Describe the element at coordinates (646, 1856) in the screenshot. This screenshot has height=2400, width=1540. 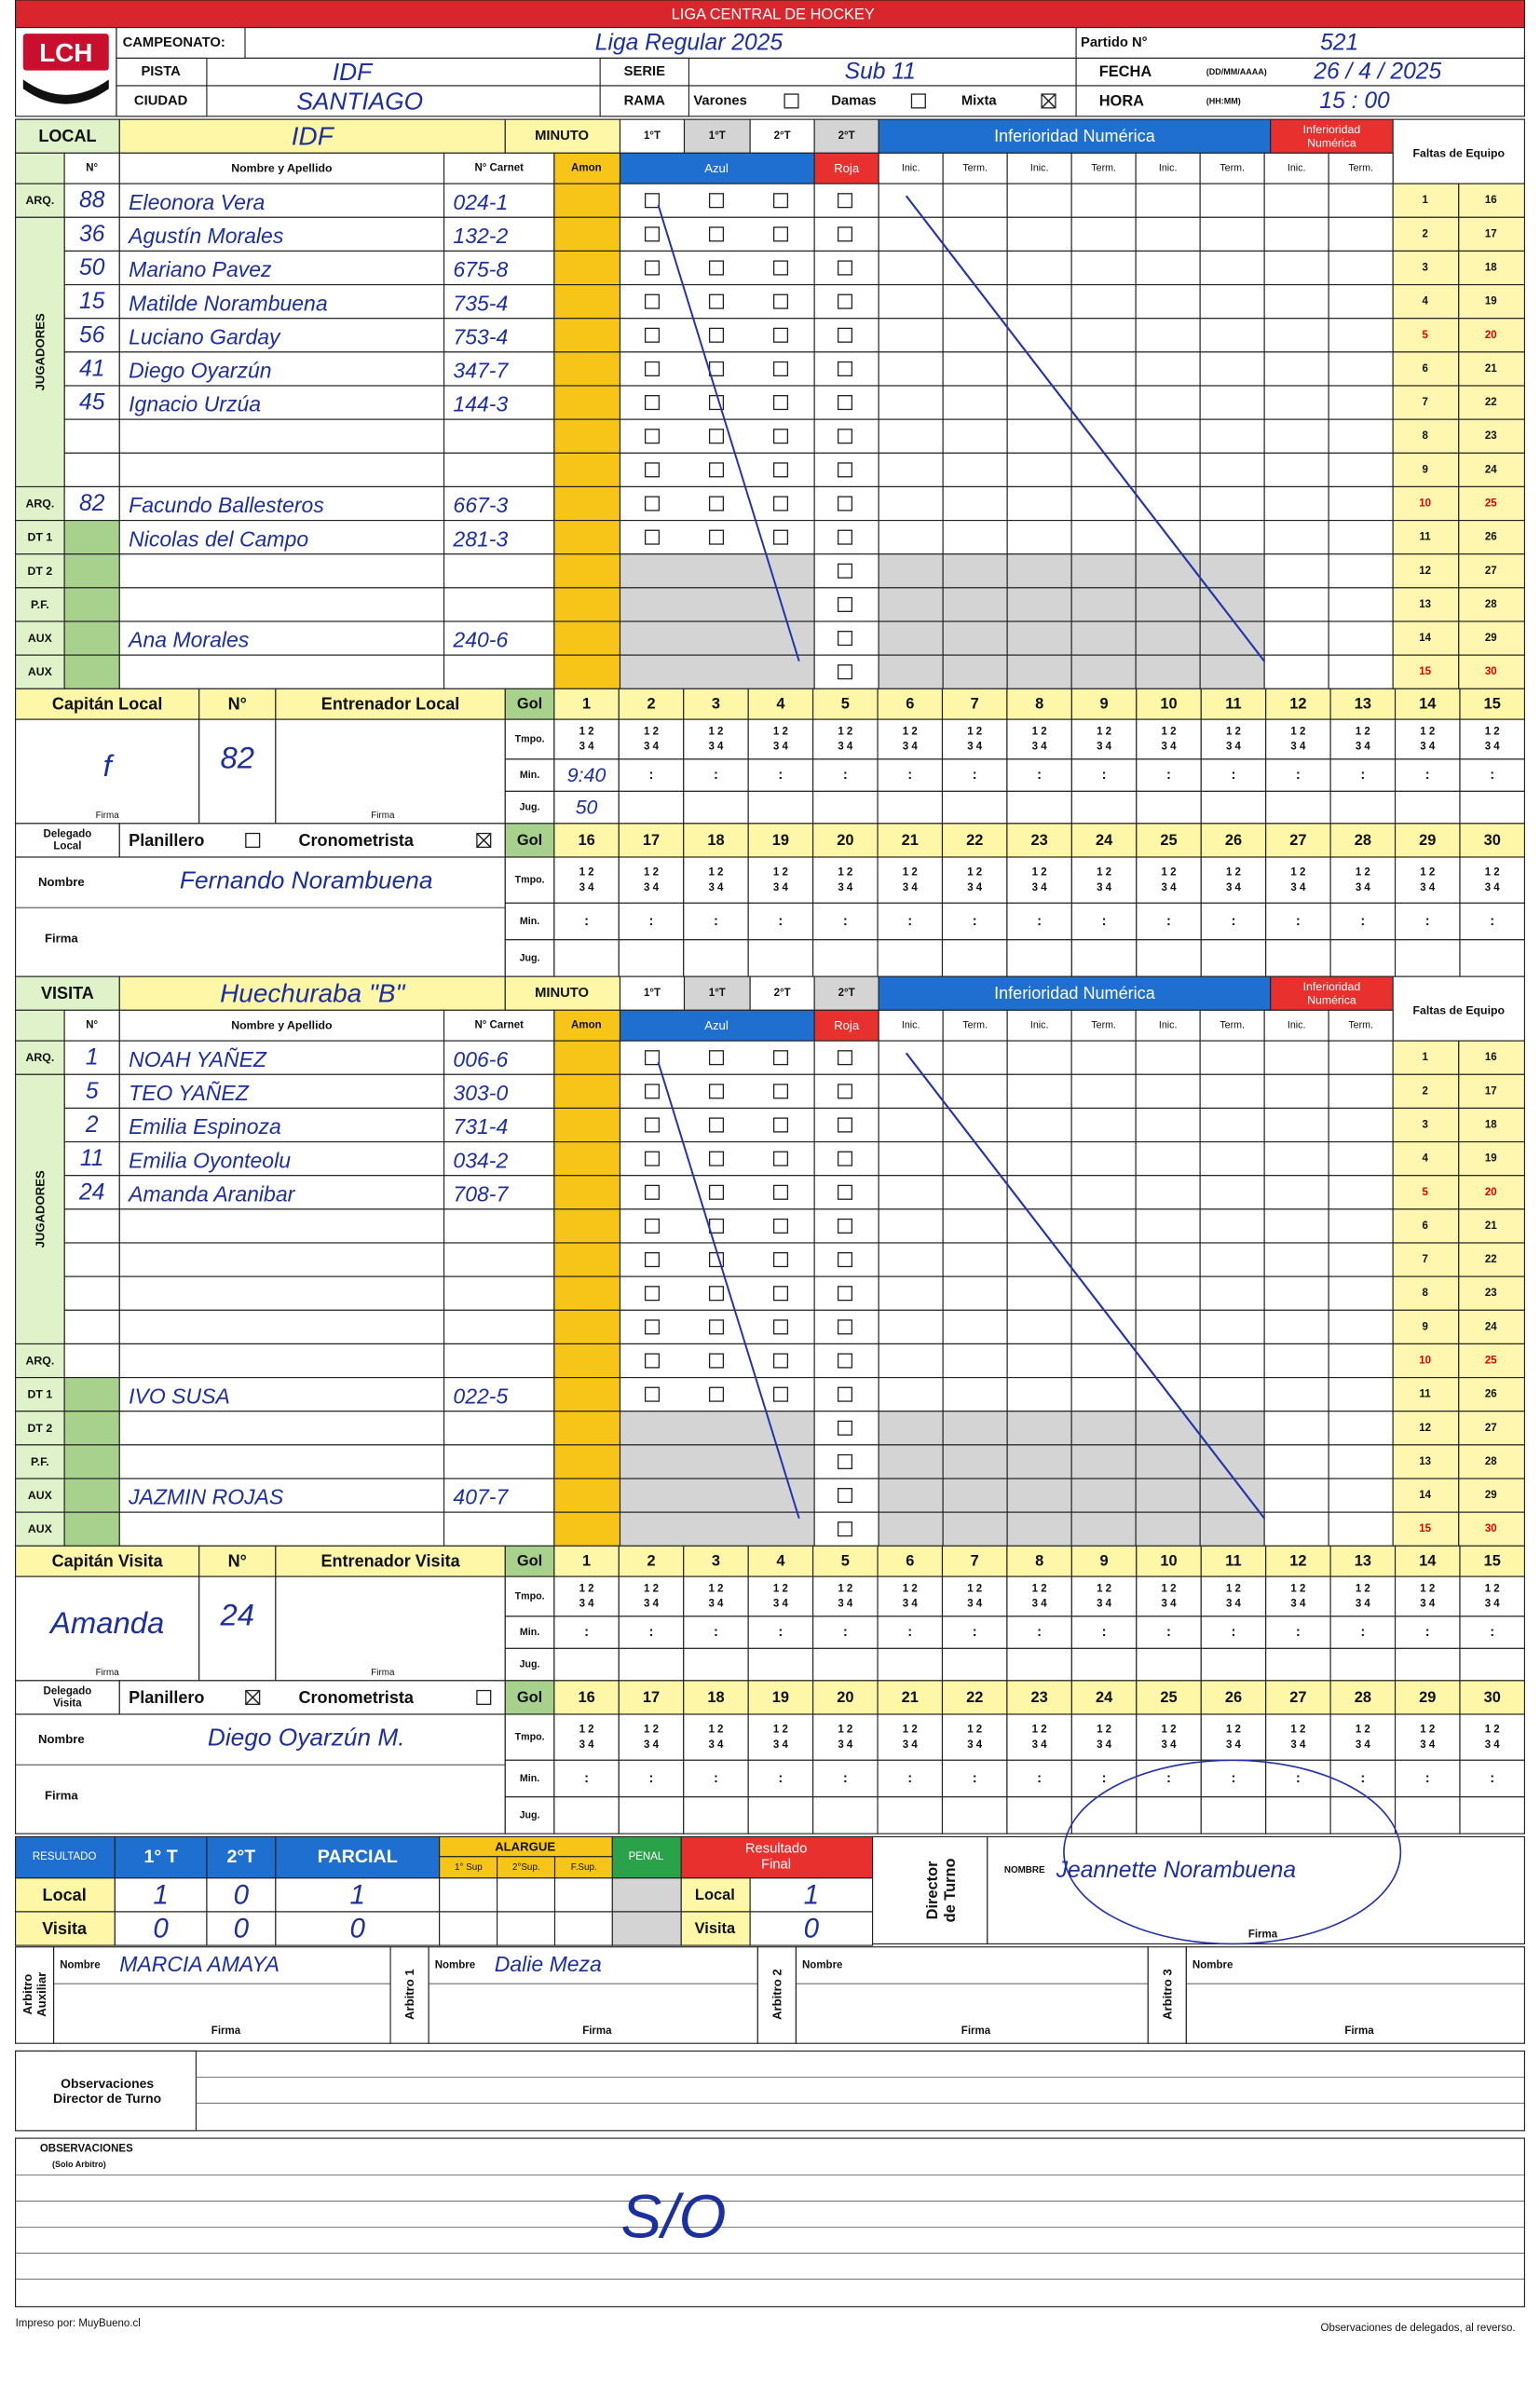
I see `label: PENAL` at that location.